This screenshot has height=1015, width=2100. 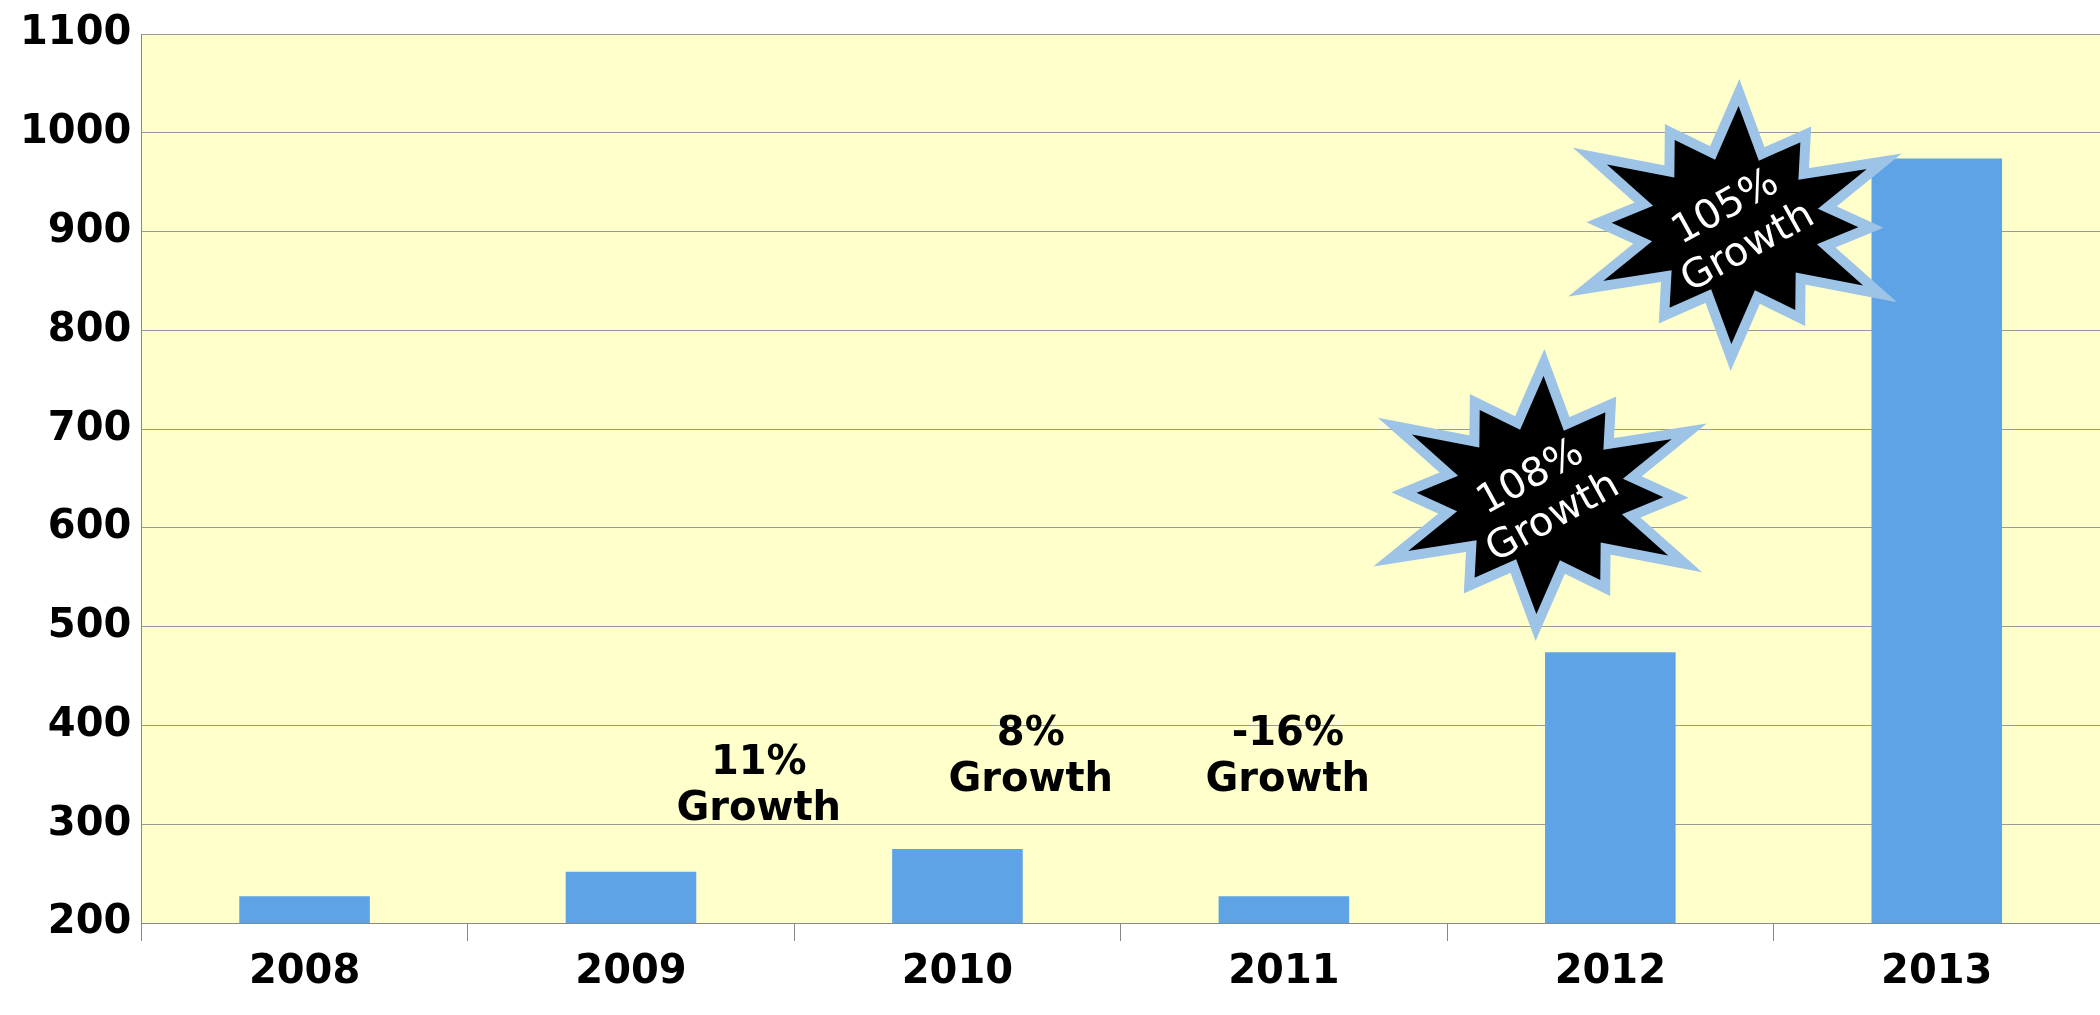 I want to click on y-tick-label: 300, so click(x=89, y=820).